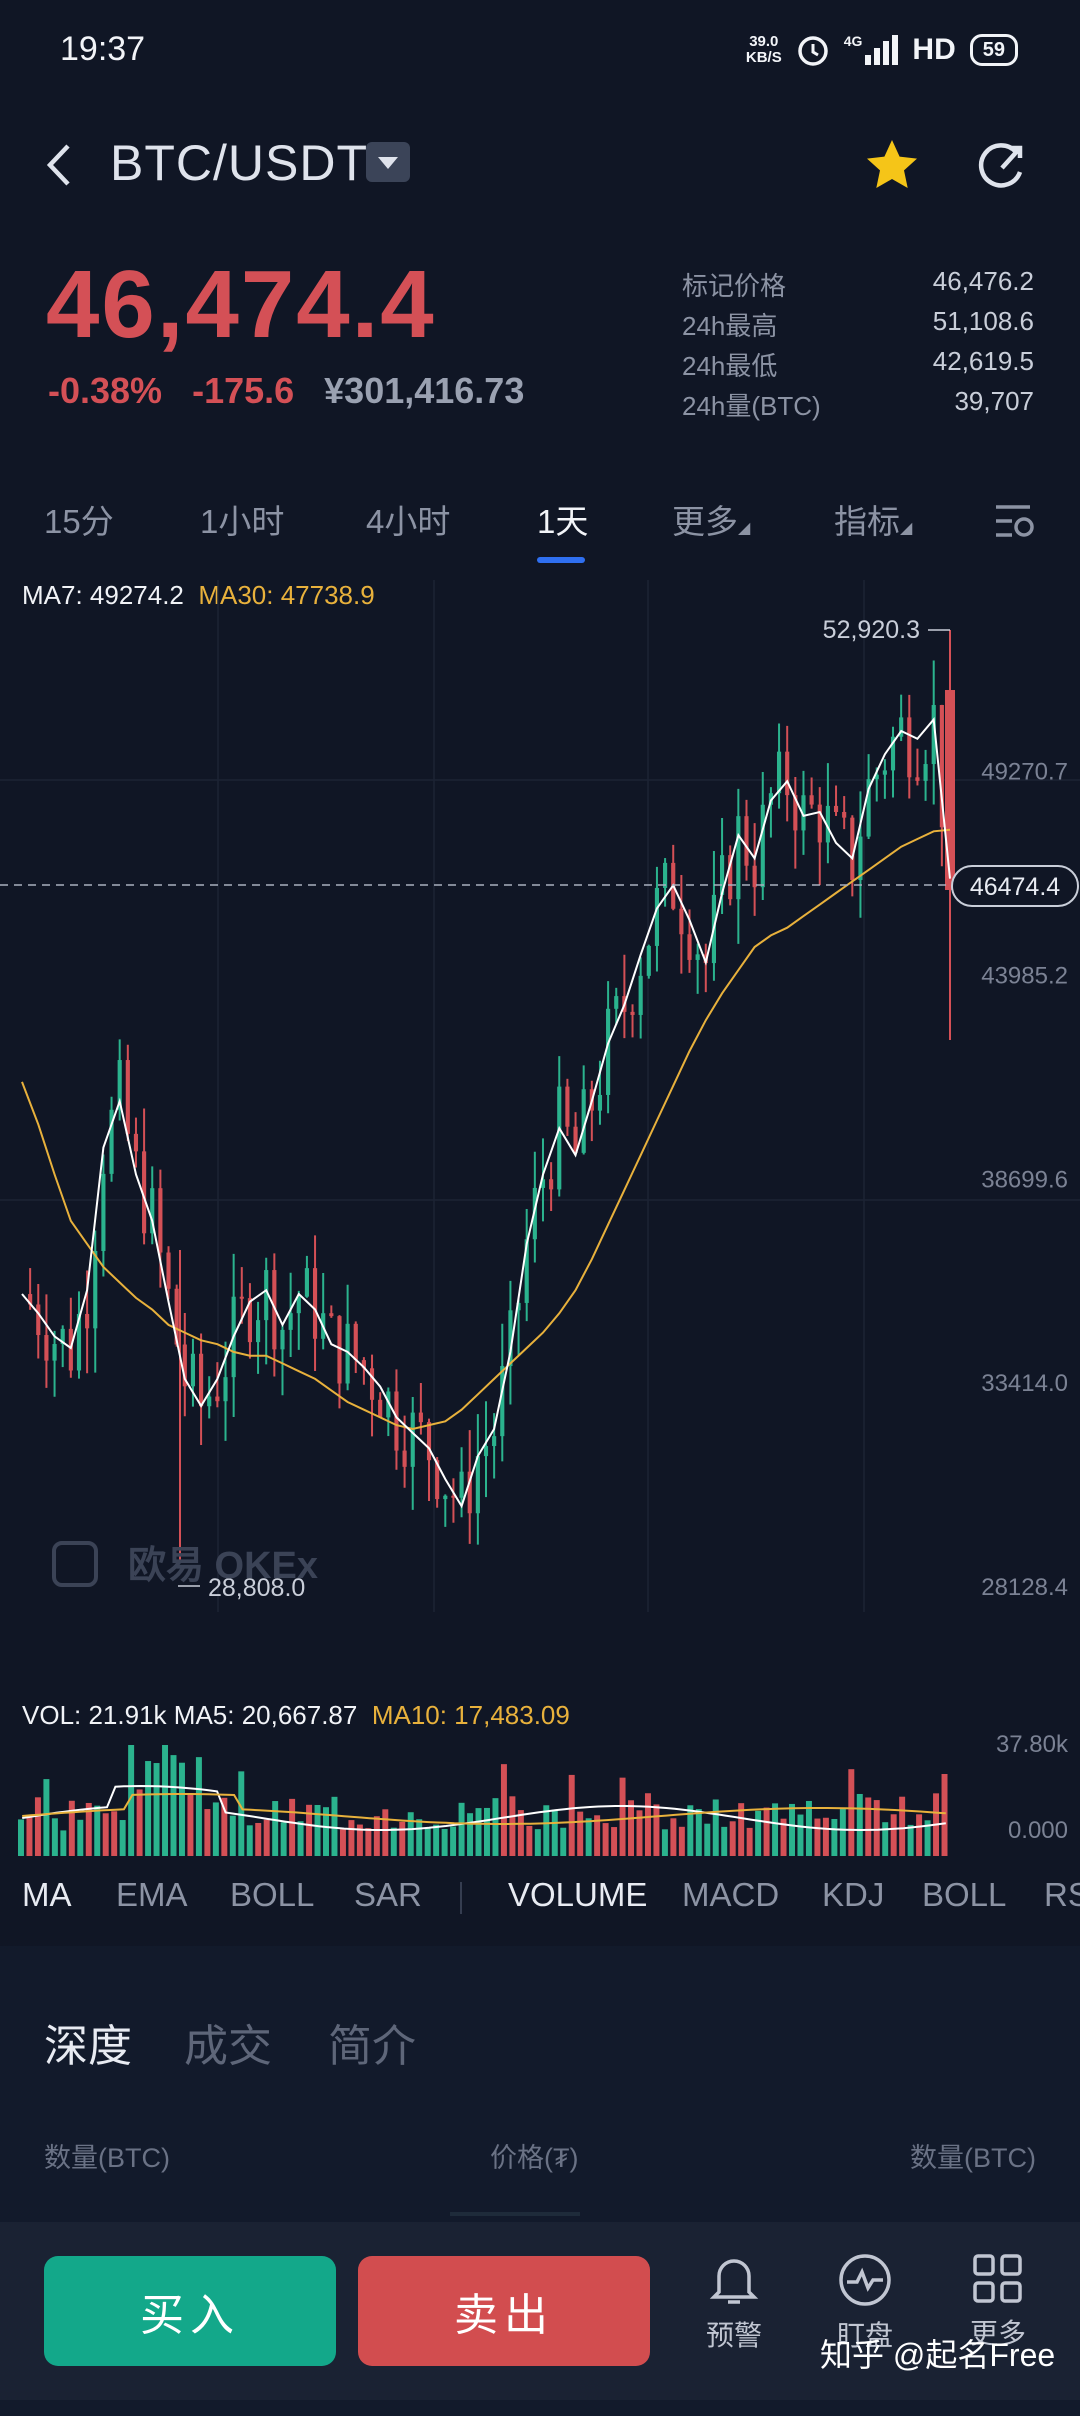 Image resolution: width=1080 pixels, height=2416 pixels. Describe the element at coordinates (241, 304) in the screenshot. I see `last-price: 46,474.4` at that location.